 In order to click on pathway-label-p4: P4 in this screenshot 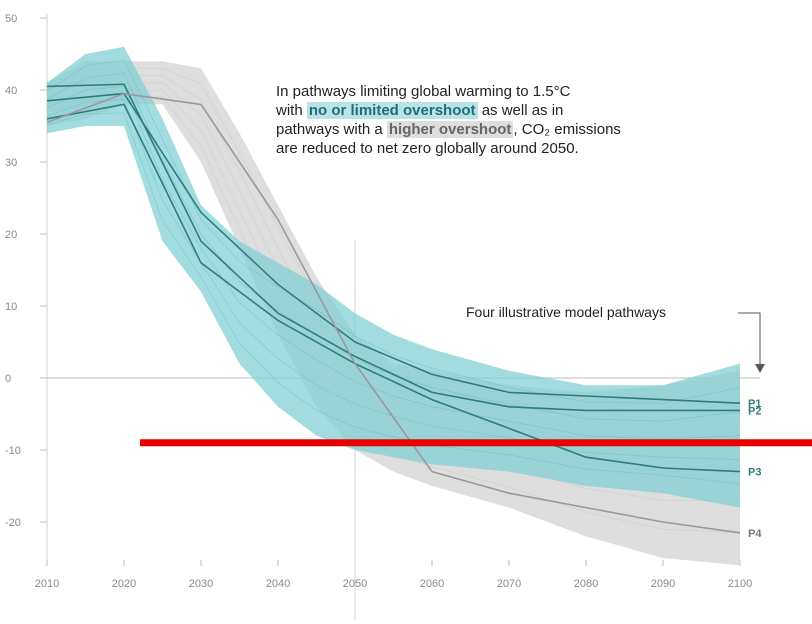, I will do `click(755, 534)`.